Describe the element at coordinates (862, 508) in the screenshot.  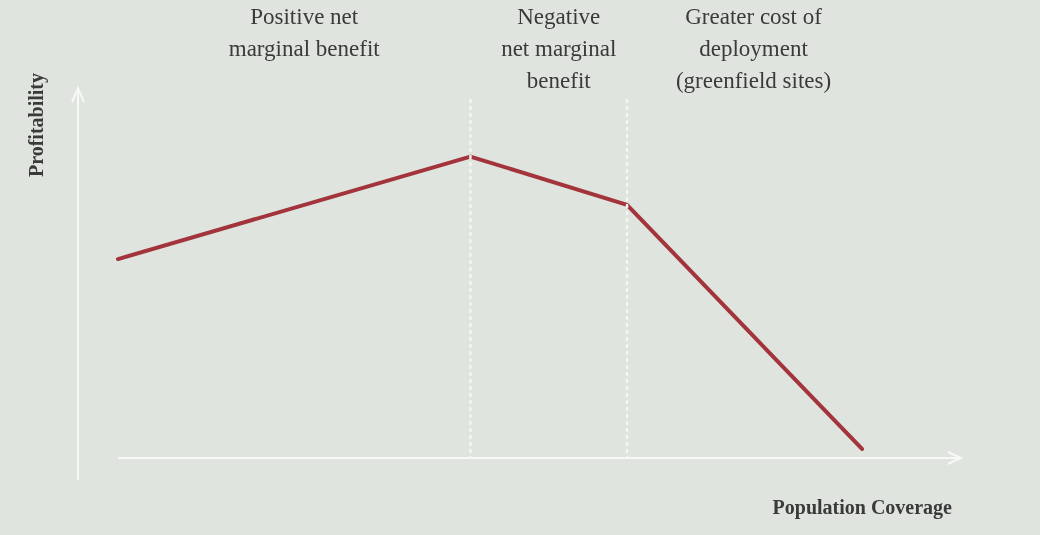
I see `x-axis-title: Population Coverage` at that location.